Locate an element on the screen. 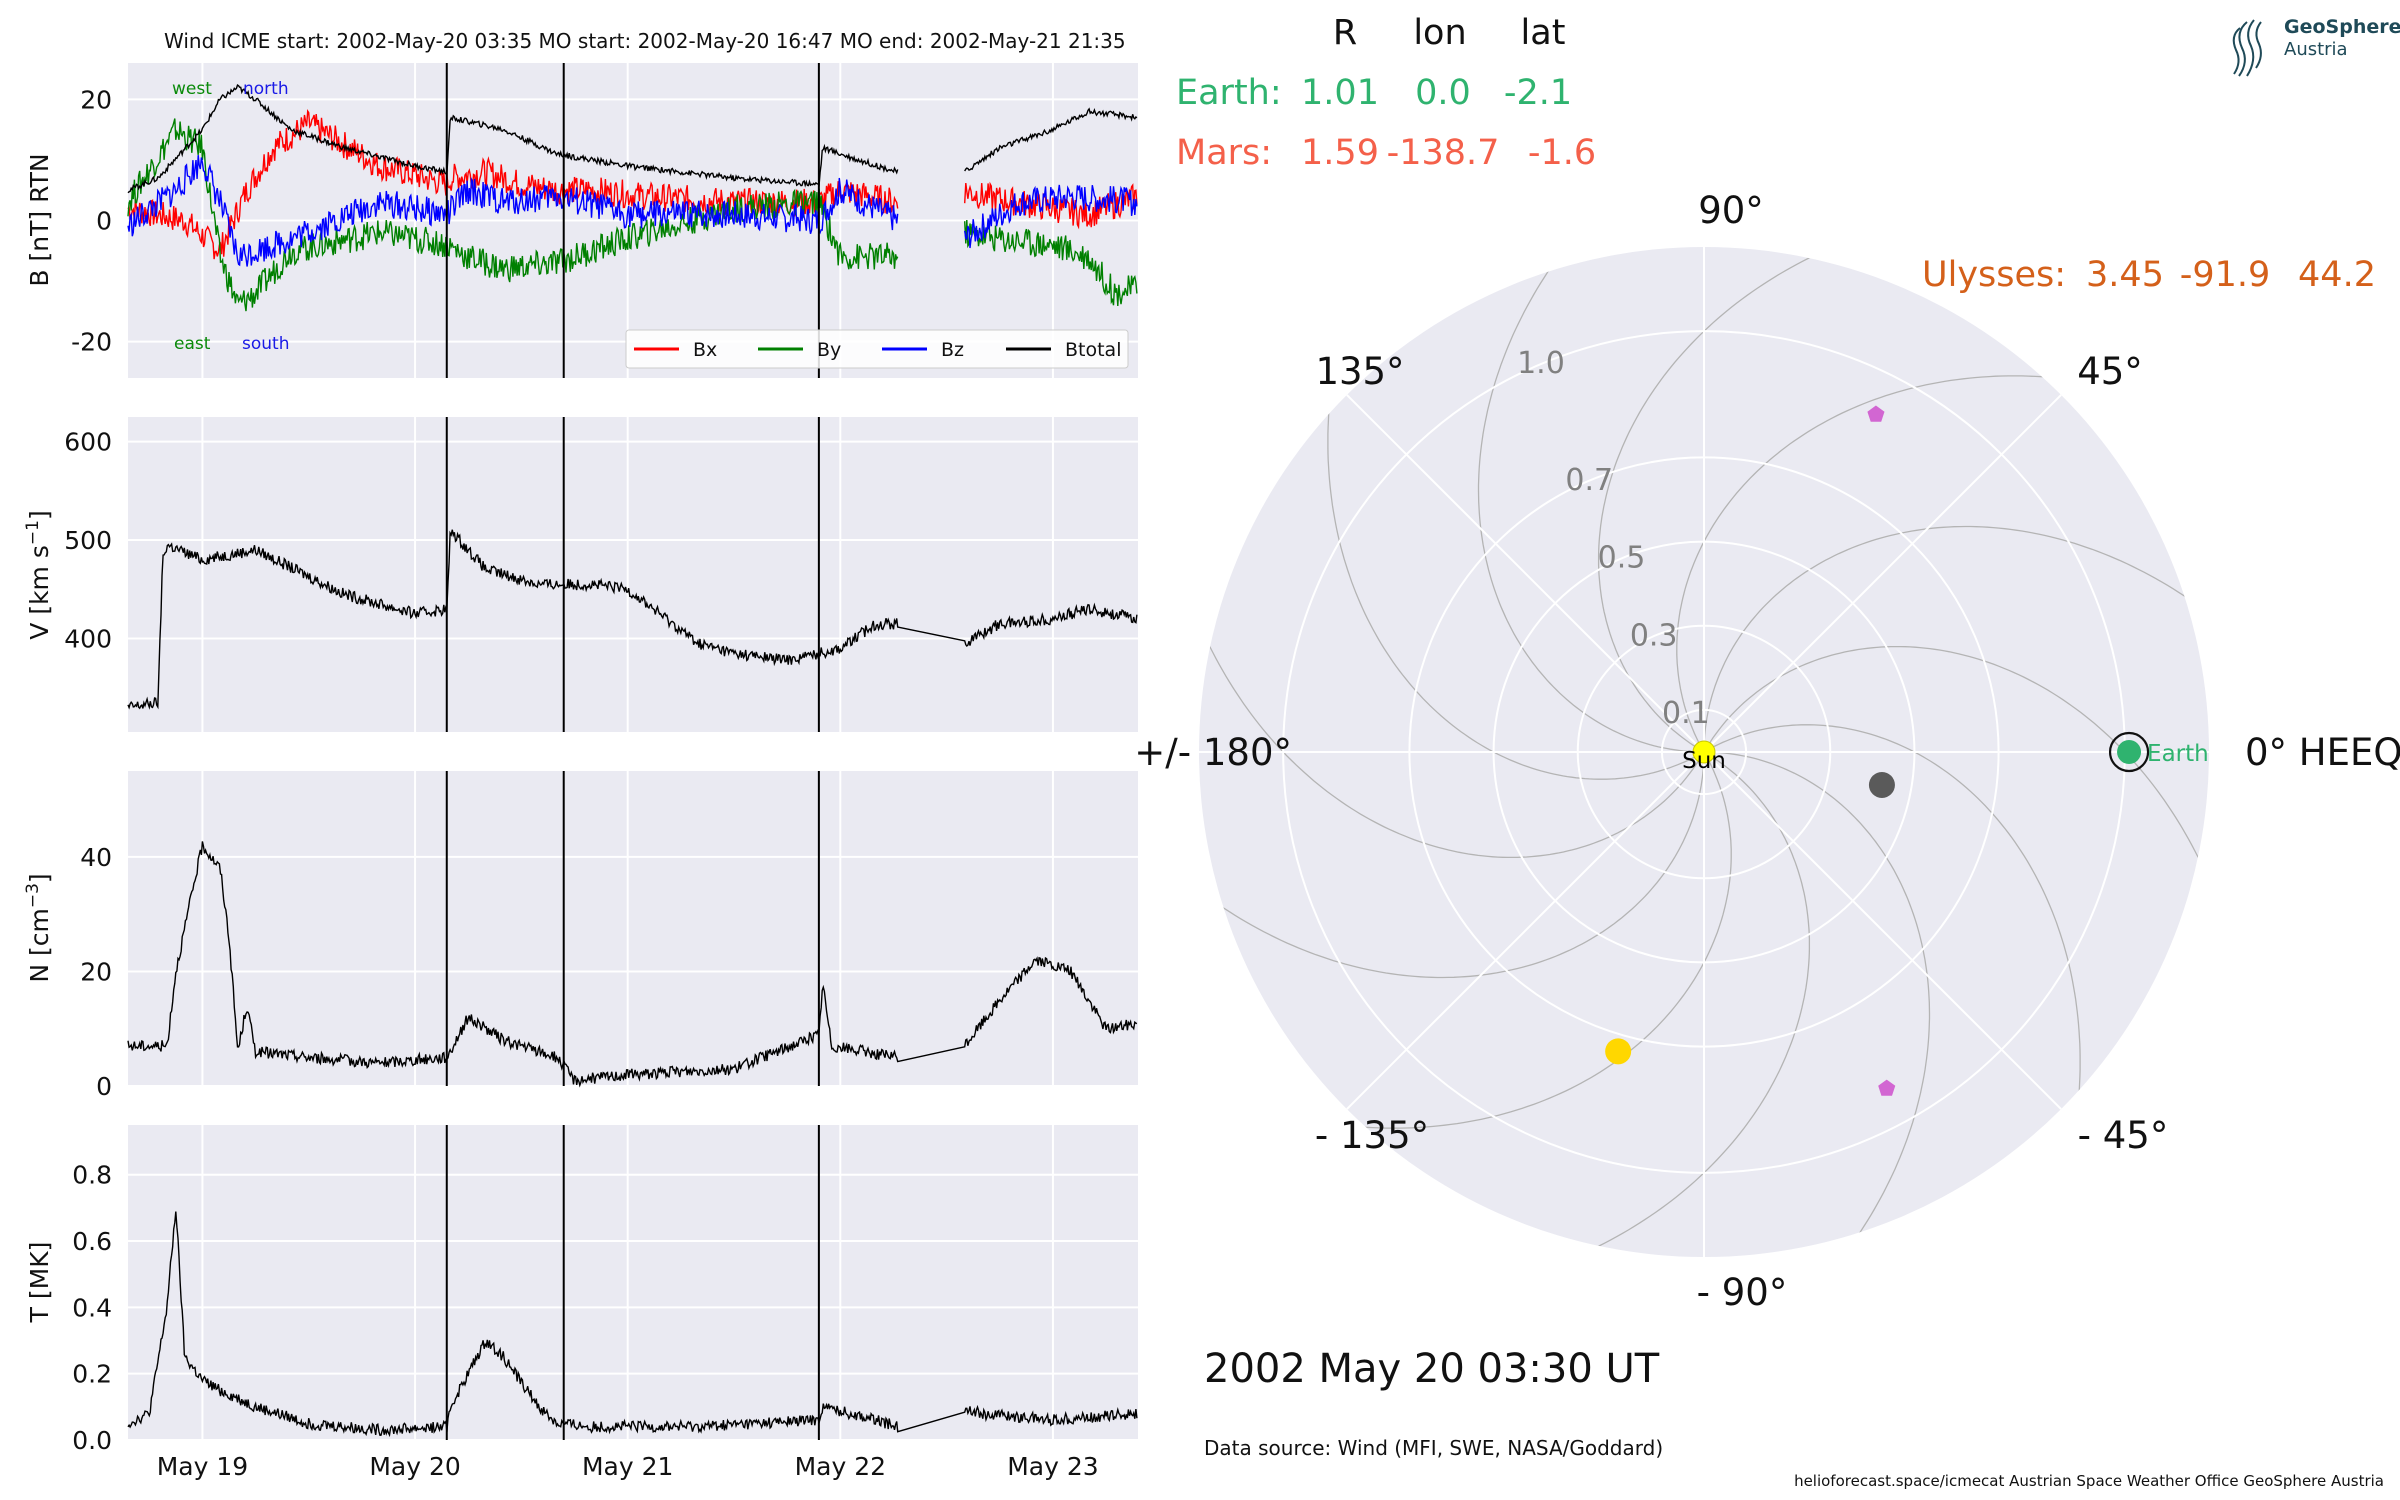  legend-box is located at coordinates (877, 349).